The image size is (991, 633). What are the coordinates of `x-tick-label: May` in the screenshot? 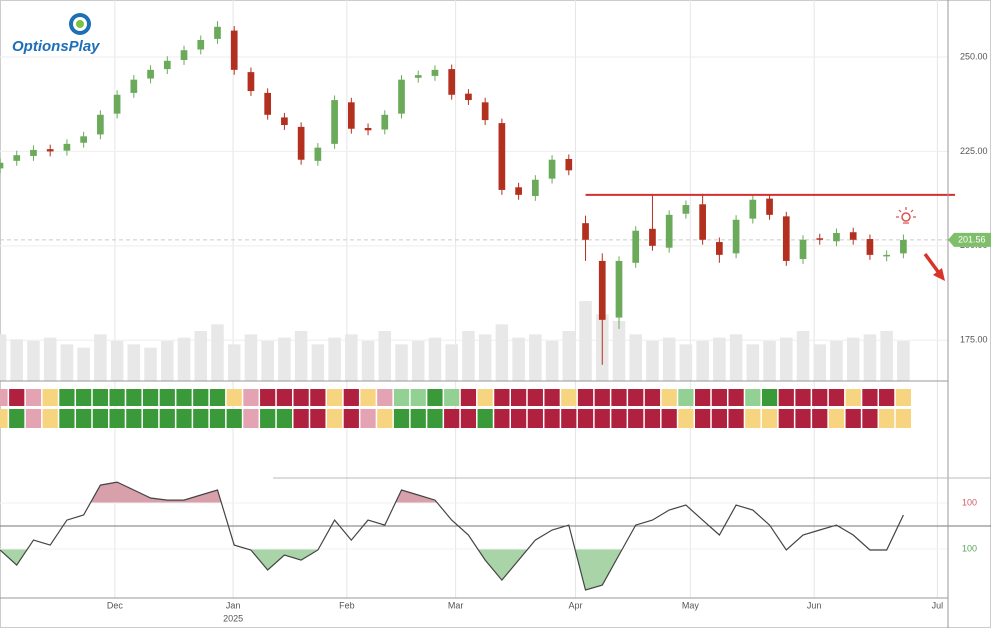 It's located at (691, 605).